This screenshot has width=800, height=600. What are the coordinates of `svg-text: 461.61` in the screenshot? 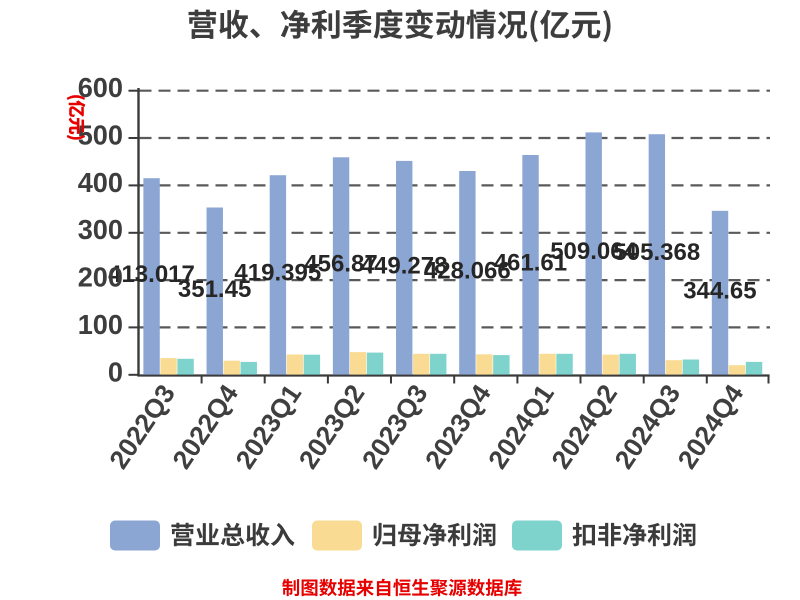 It's located at (530, 263).